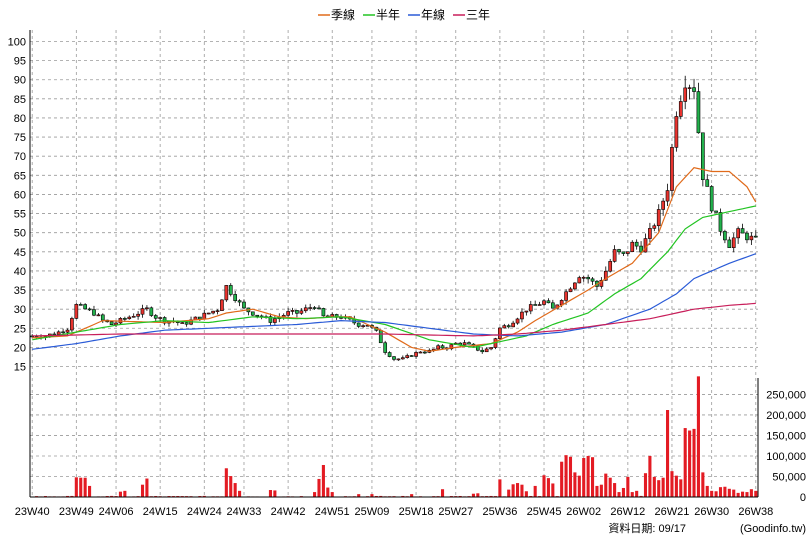 The image size is (808, 540). What do you see at coordinates (20, 157) in the screenshot?
I see `price-tick-label: 70` at bounding box center [20, 157].